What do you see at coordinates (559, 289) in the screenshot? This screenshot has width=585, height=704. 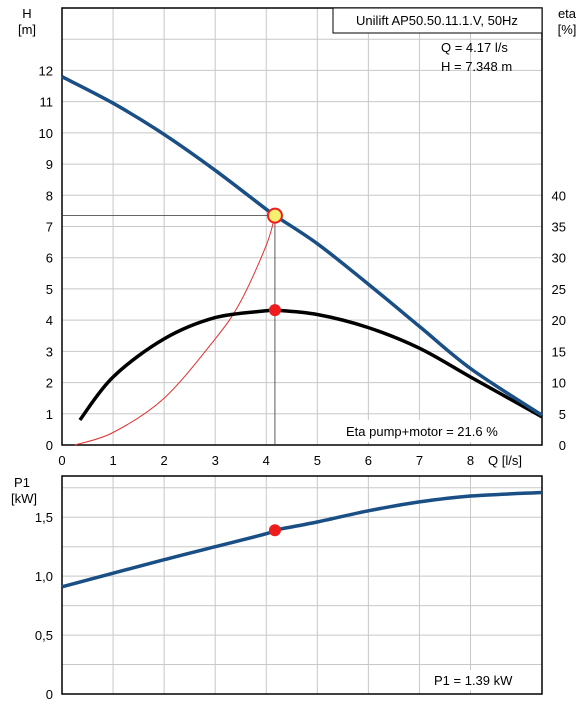 I see `y-right-tick-label: 25` at bounding box center [559, 289].